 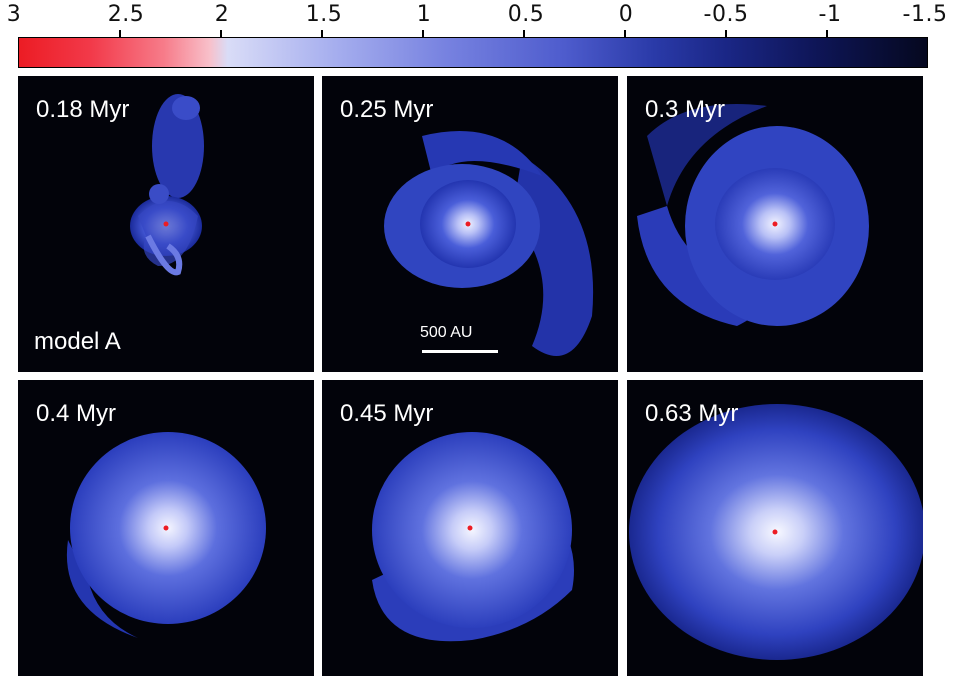 I want to click on colorbar-tick-label: 3, so click(x=14, y=14).